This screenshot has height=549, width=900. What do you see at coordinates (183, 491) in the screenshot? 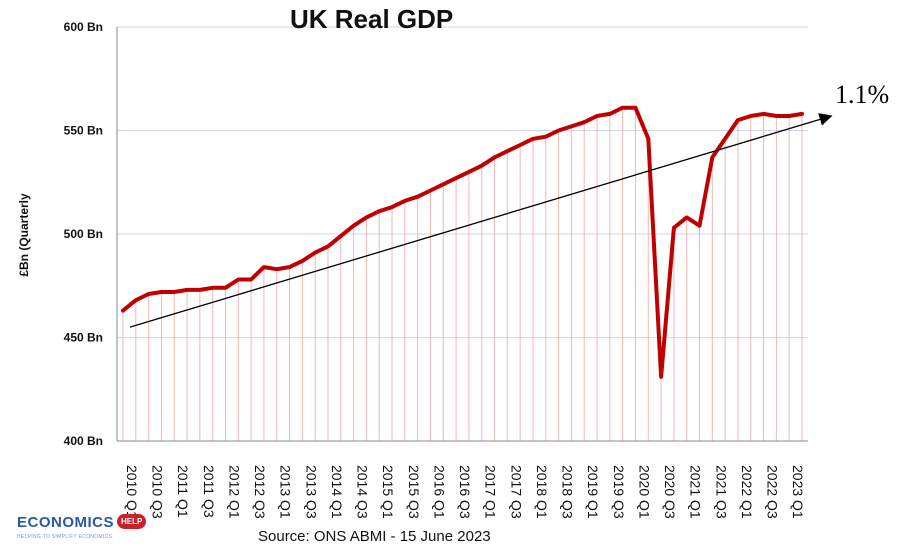
I see `x-tick-label: 2011 Q1` at bounding box center [183, 491].